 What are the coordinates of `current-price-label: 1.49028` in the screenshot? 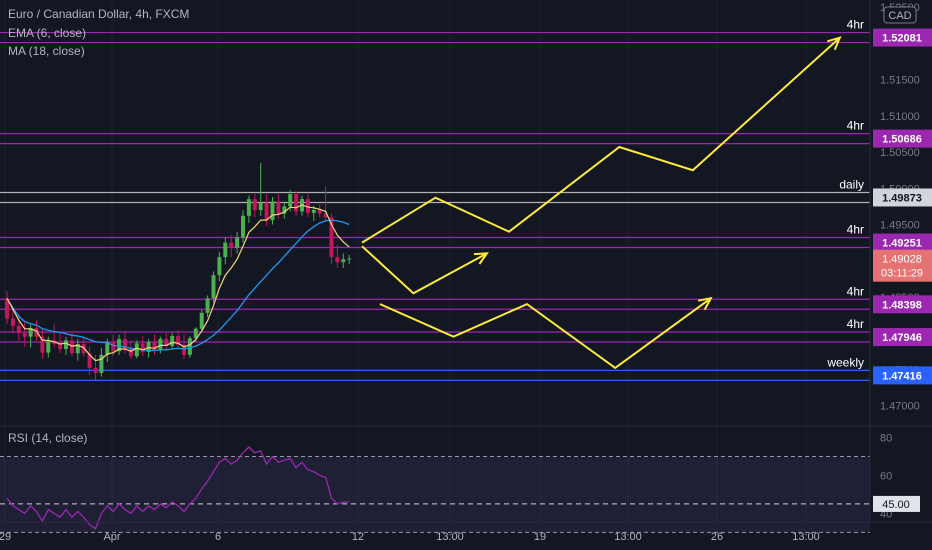 It's located at (902, 260).